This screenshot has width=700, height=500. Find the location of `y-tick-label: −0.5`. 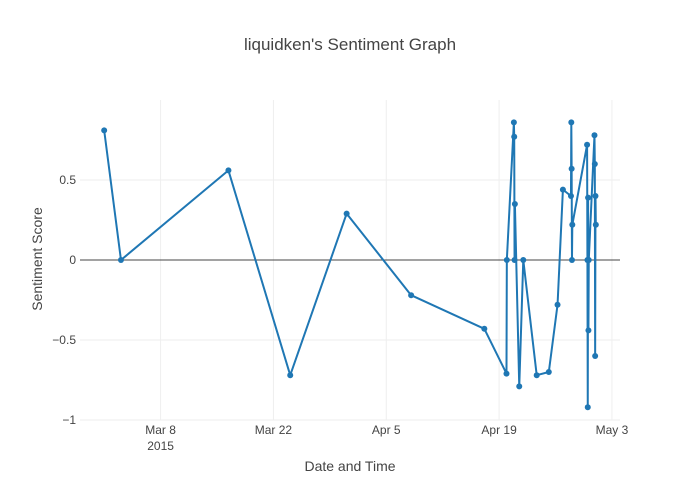

y-tick-label: −0.5 is located at coordinates (64, 340).